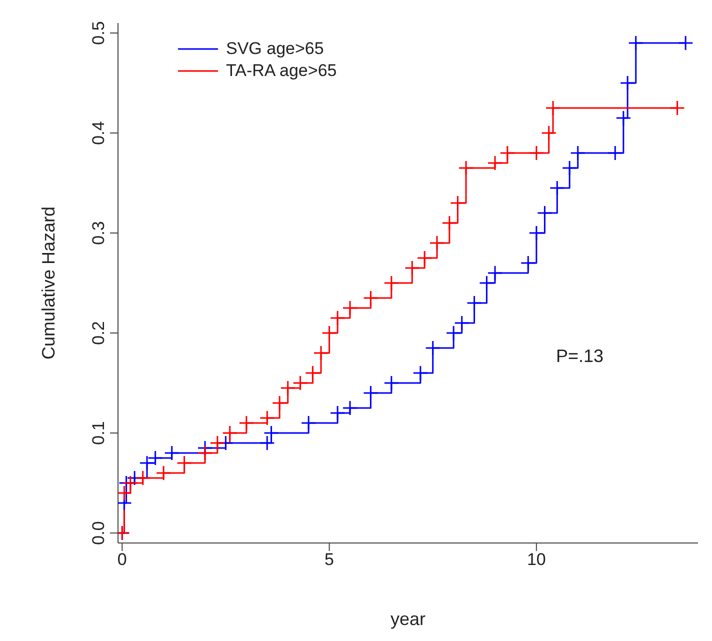  Describe the element at coordinates (408, 619) in the screenshot. I see `x-axis-title: year` at that location.